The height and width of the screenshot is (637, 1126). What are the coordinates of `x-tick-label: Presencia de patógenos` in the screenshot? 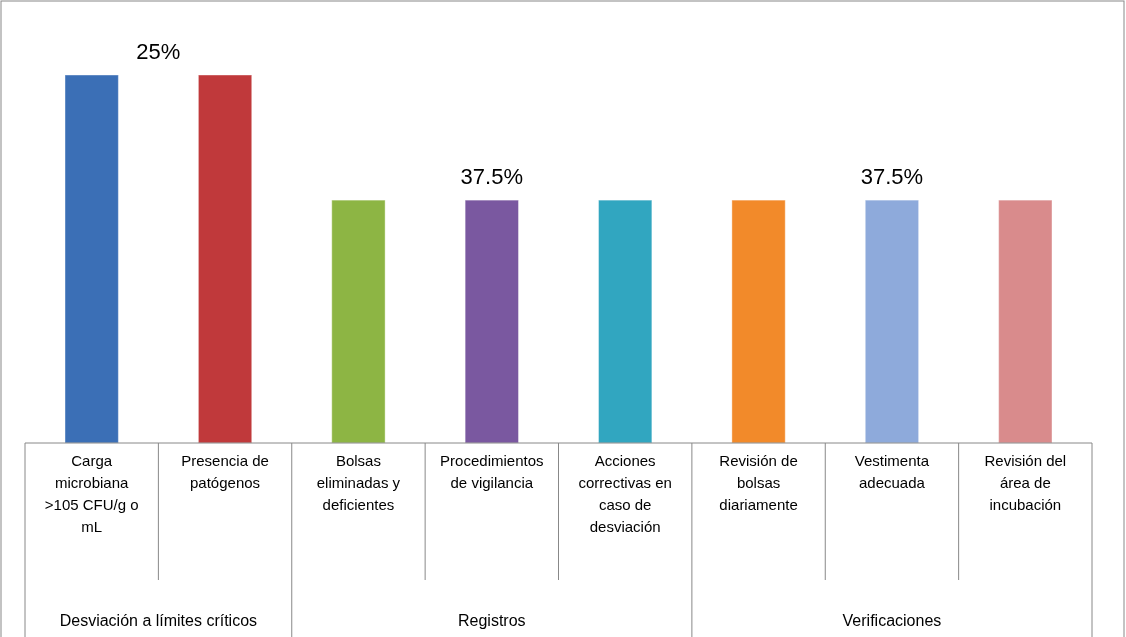 It's located at (225, 471).